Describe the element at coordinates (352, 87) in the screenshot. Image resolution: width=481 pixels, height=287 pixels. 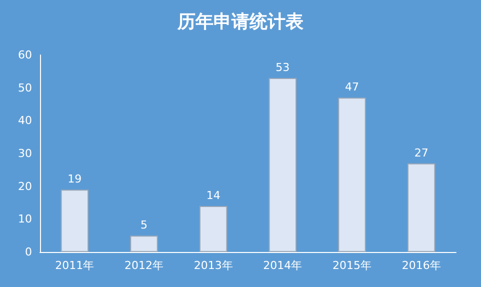
I see `data-label: 47` at that location.